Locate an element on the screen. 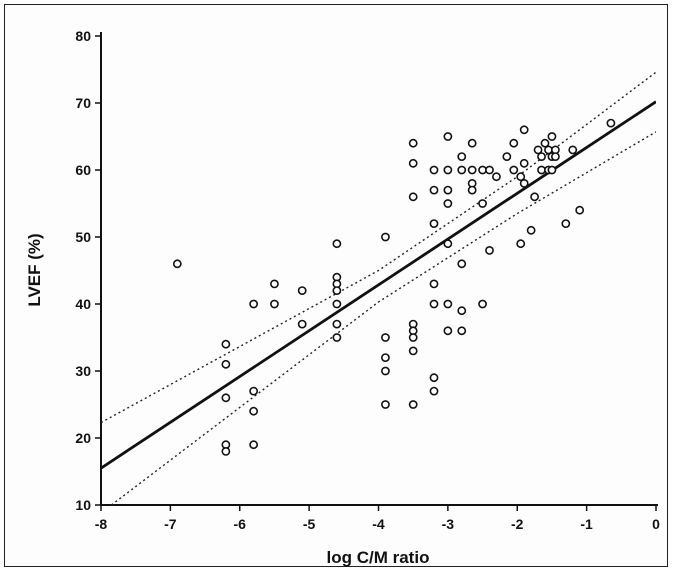  y-tick-label: 40 is located at coordinates (83, 304).